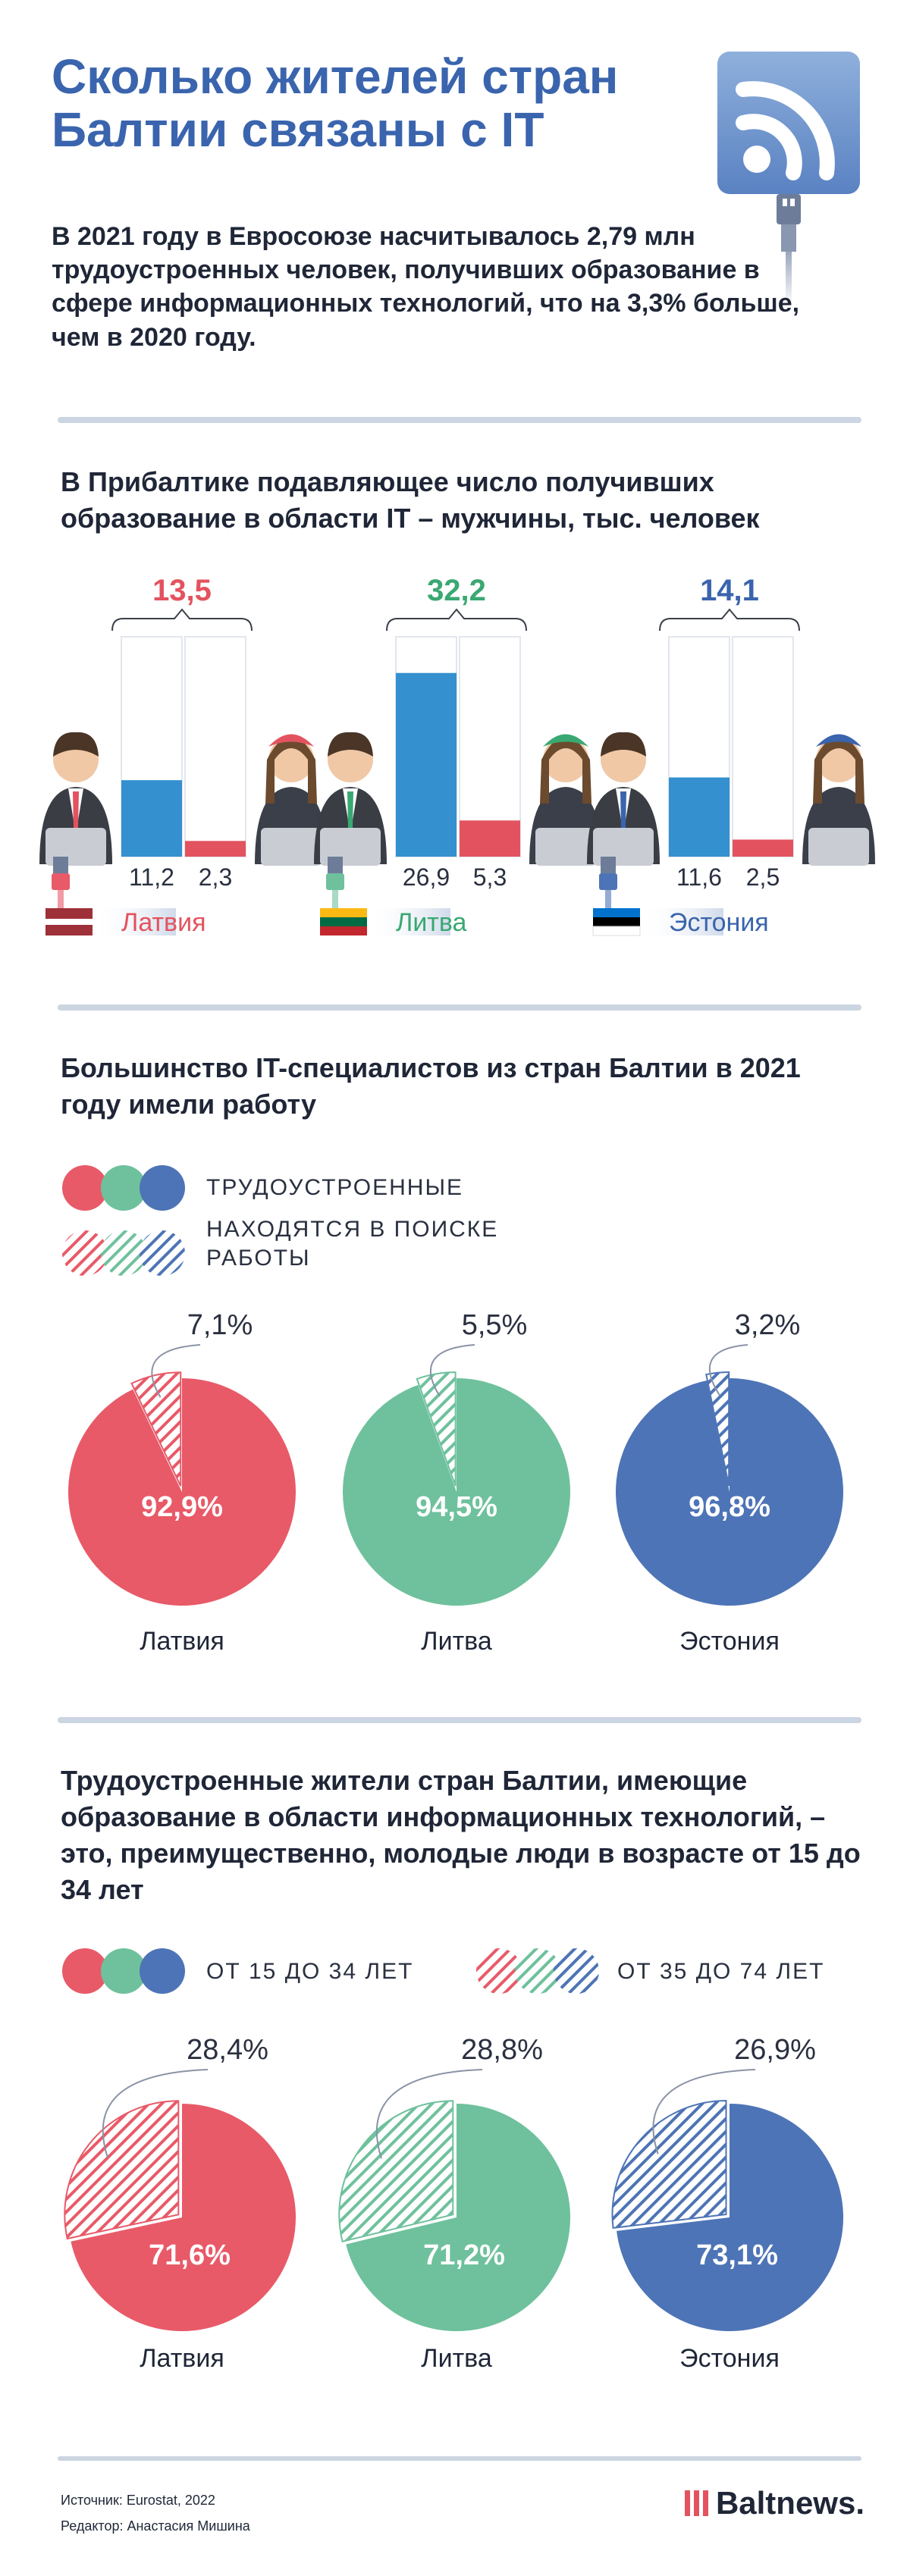 The image size is (910, 2576). Describe the element at coordinates (490, 838) in the screenshot. I see `bar-female-lithuania` at that location.